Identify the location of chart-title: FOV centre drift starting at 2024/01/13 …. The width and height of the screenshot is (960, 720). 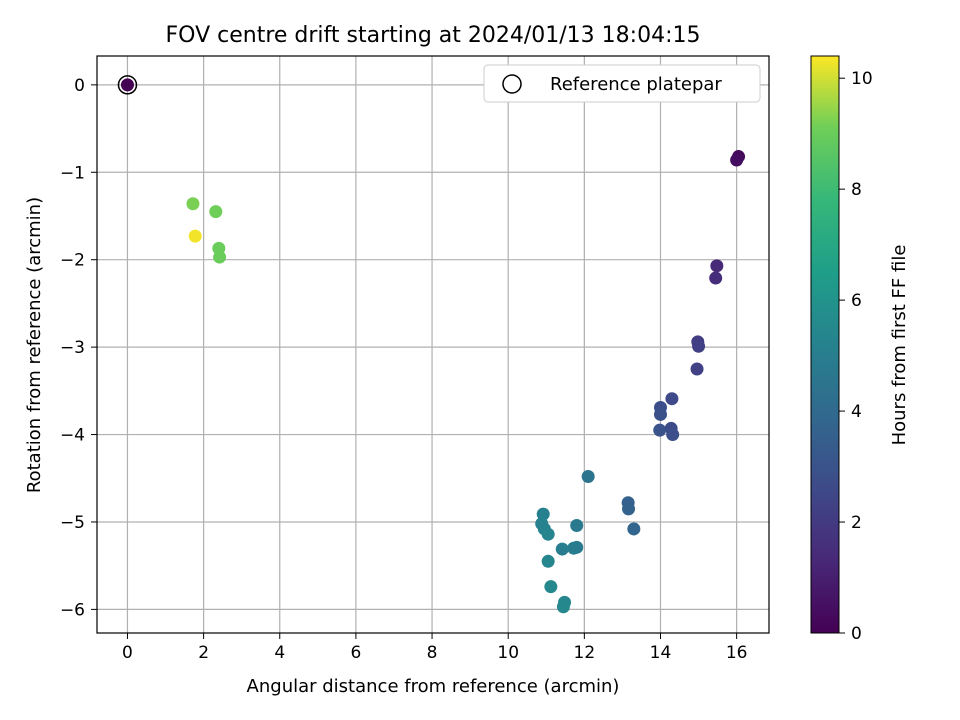
(433, 35).